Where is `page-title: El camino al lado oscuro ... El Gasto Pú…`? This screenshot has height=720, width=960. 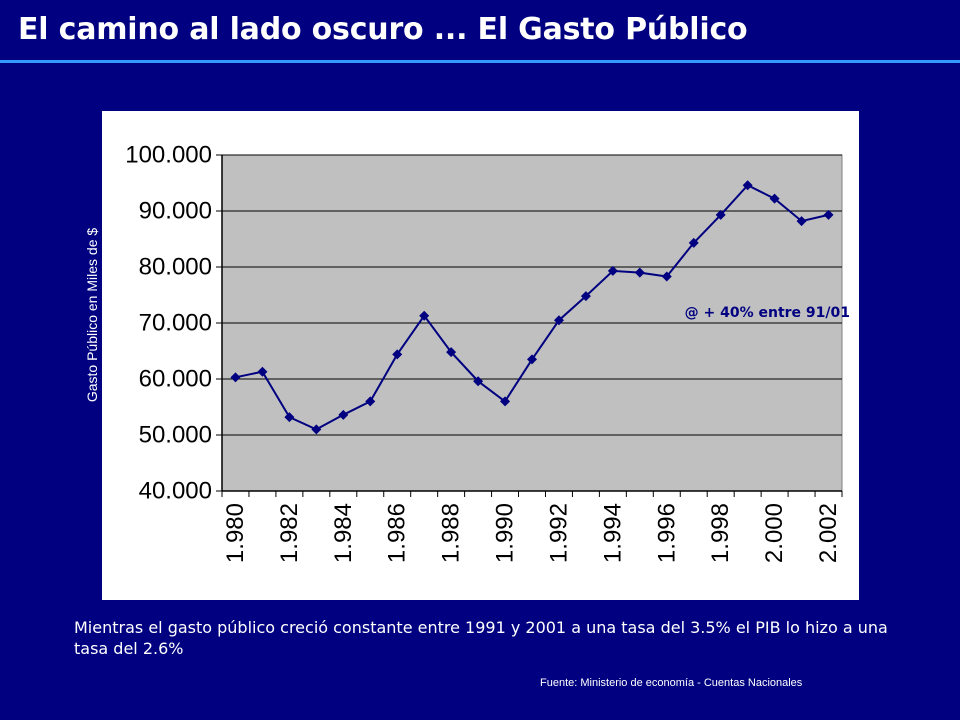
page-title: El camino al lado oscuro ... El Gasto Pú… is located at coordinates (383, 29).